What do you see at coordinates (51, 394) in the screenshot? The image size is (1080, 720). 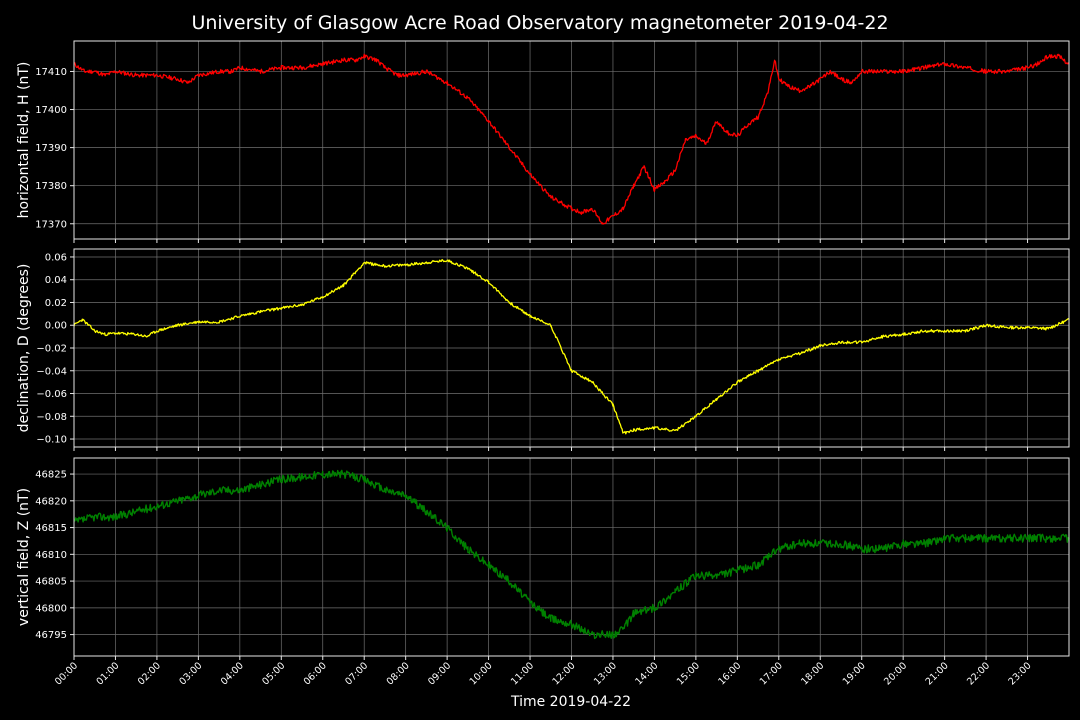 I see `y-tick-label: −0.06` at bounding box center [51, 394].